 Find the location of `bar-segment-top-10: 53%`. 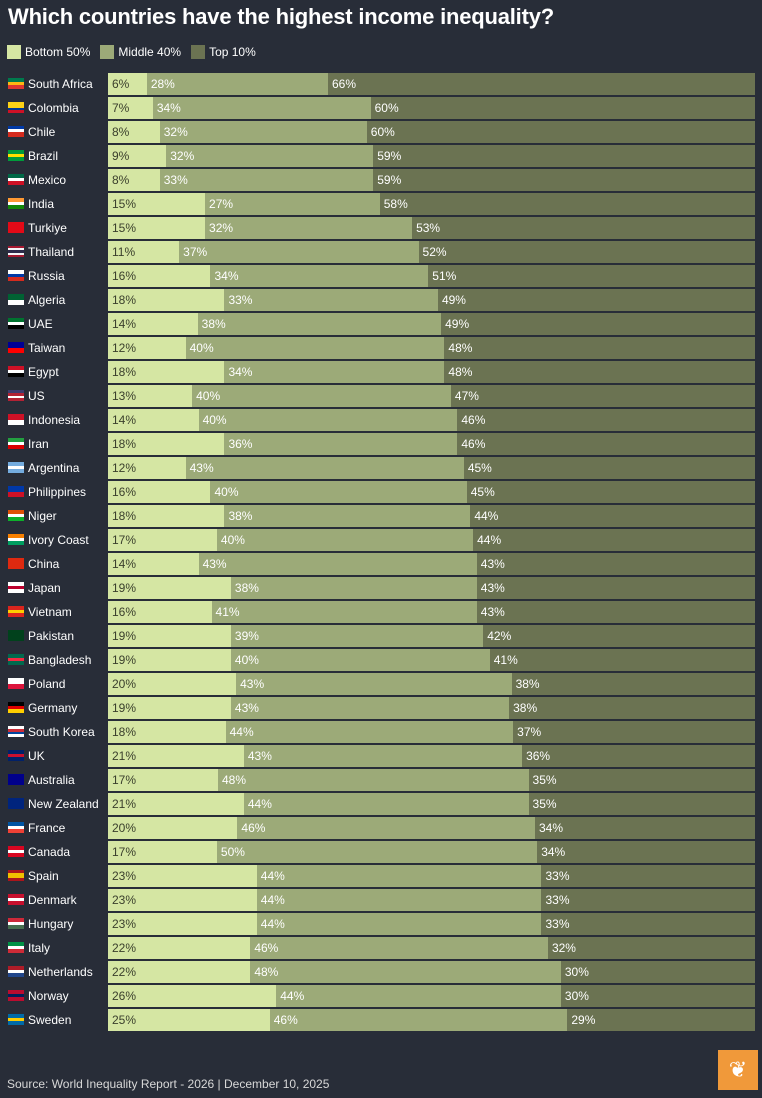

bar-segment-top-10: 53% is located at coordinates (583, 228).